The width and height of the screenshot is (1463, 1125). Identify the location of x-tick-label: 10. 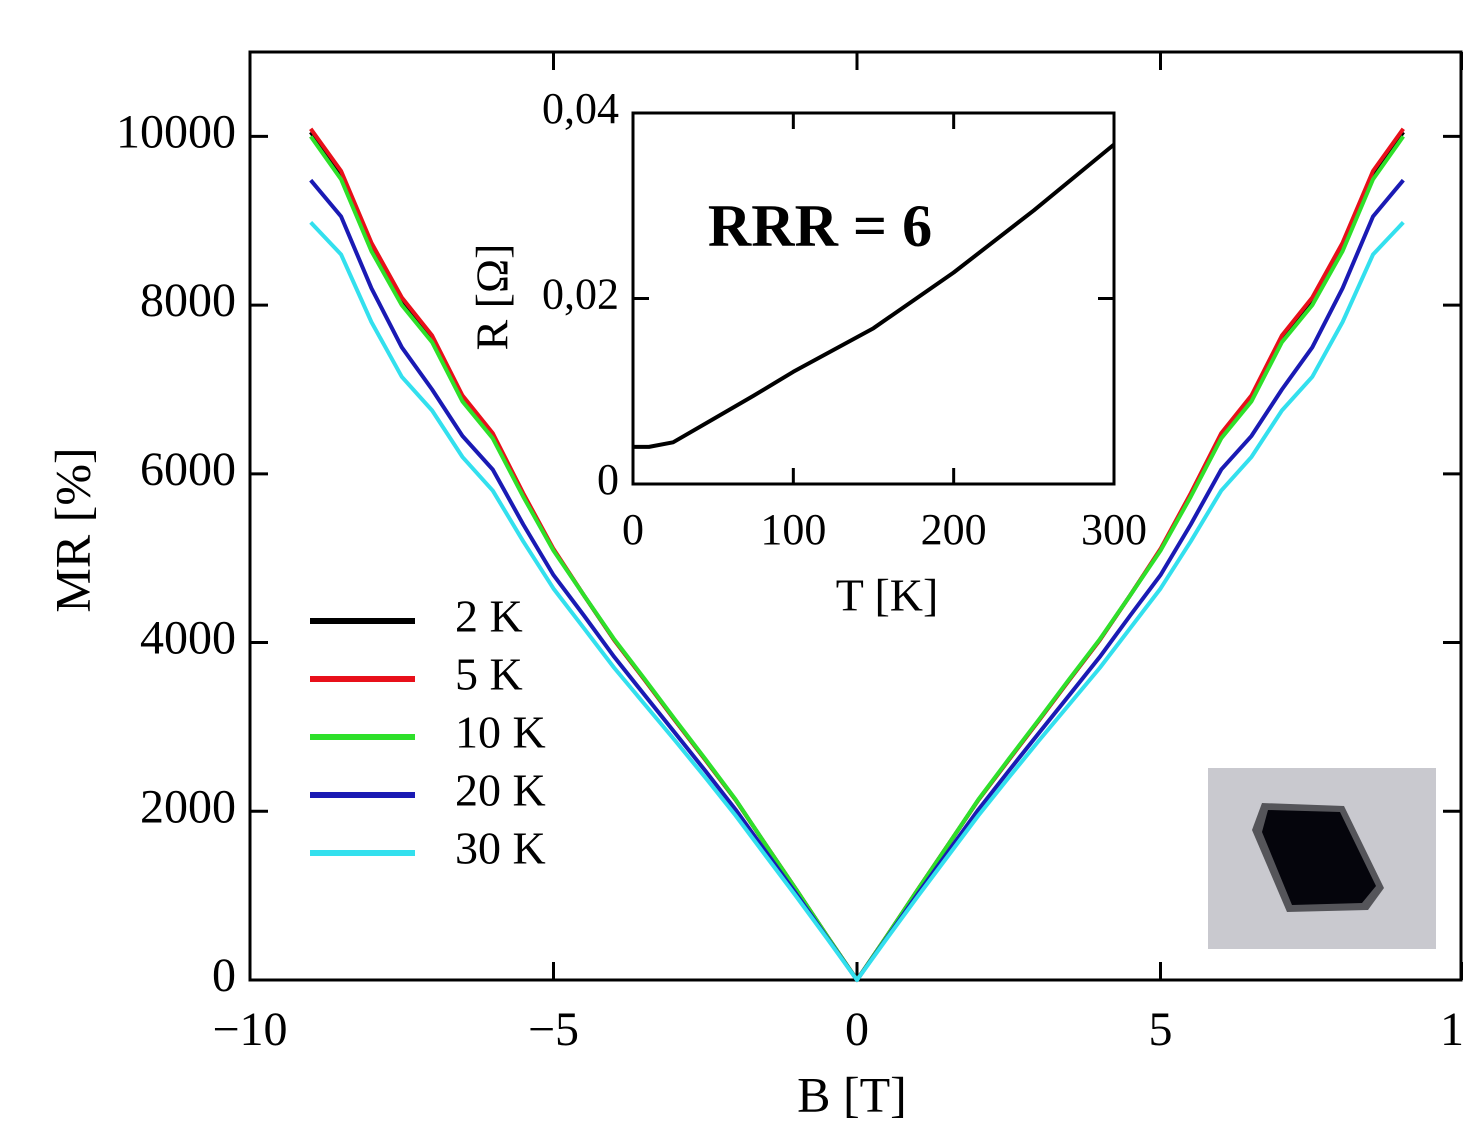
(1451, 1029).